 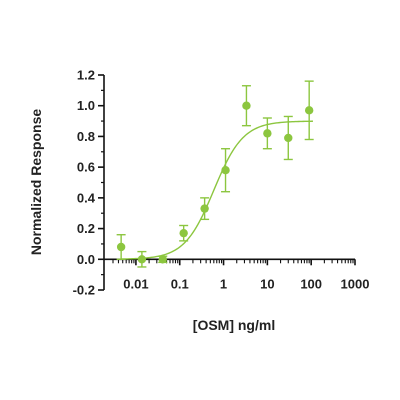 What do you see at coordinates (86, 136) in the screenshot?
I see `y-tick-label: 0.8` at bounding box center [86, 136].